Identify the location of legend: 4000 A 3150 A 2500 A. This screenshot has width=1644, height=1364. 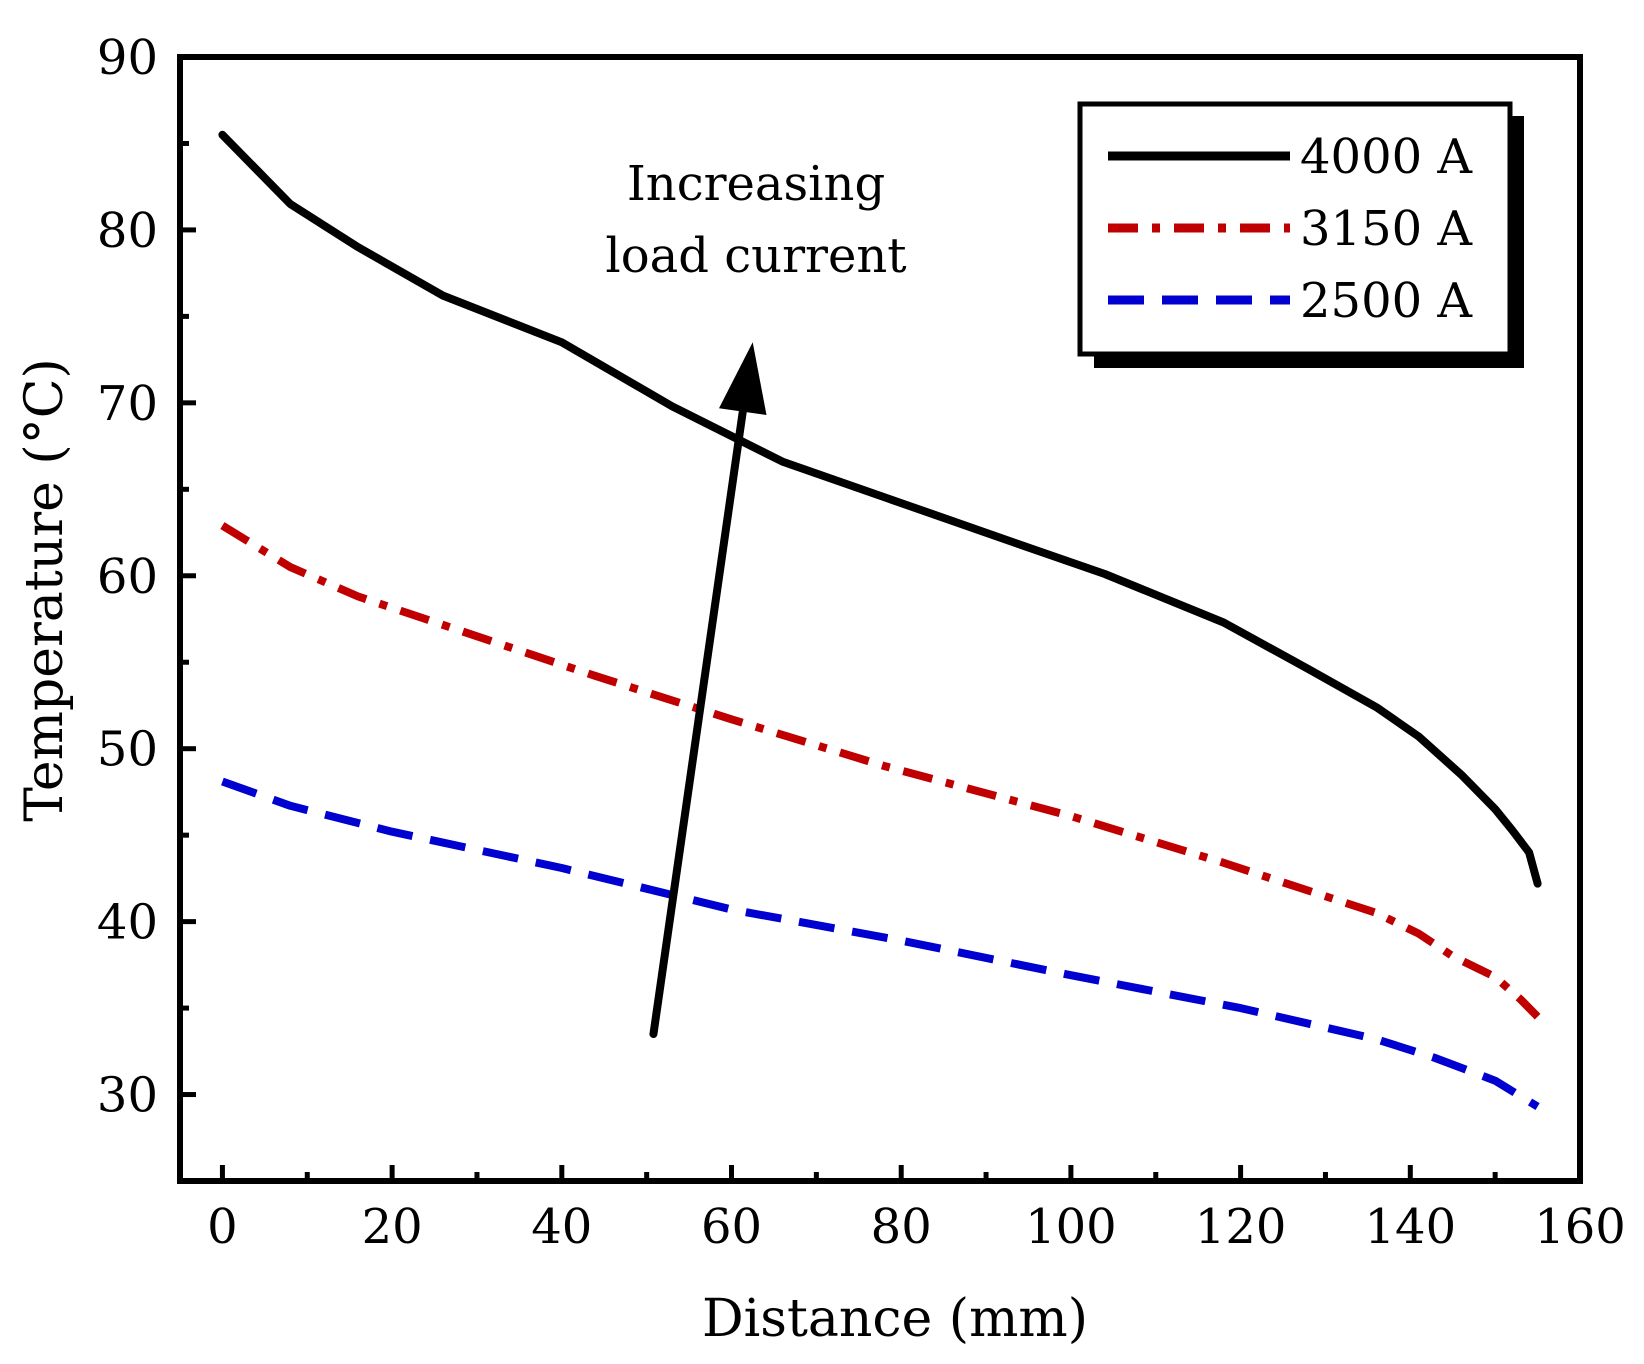
(1300, 234).